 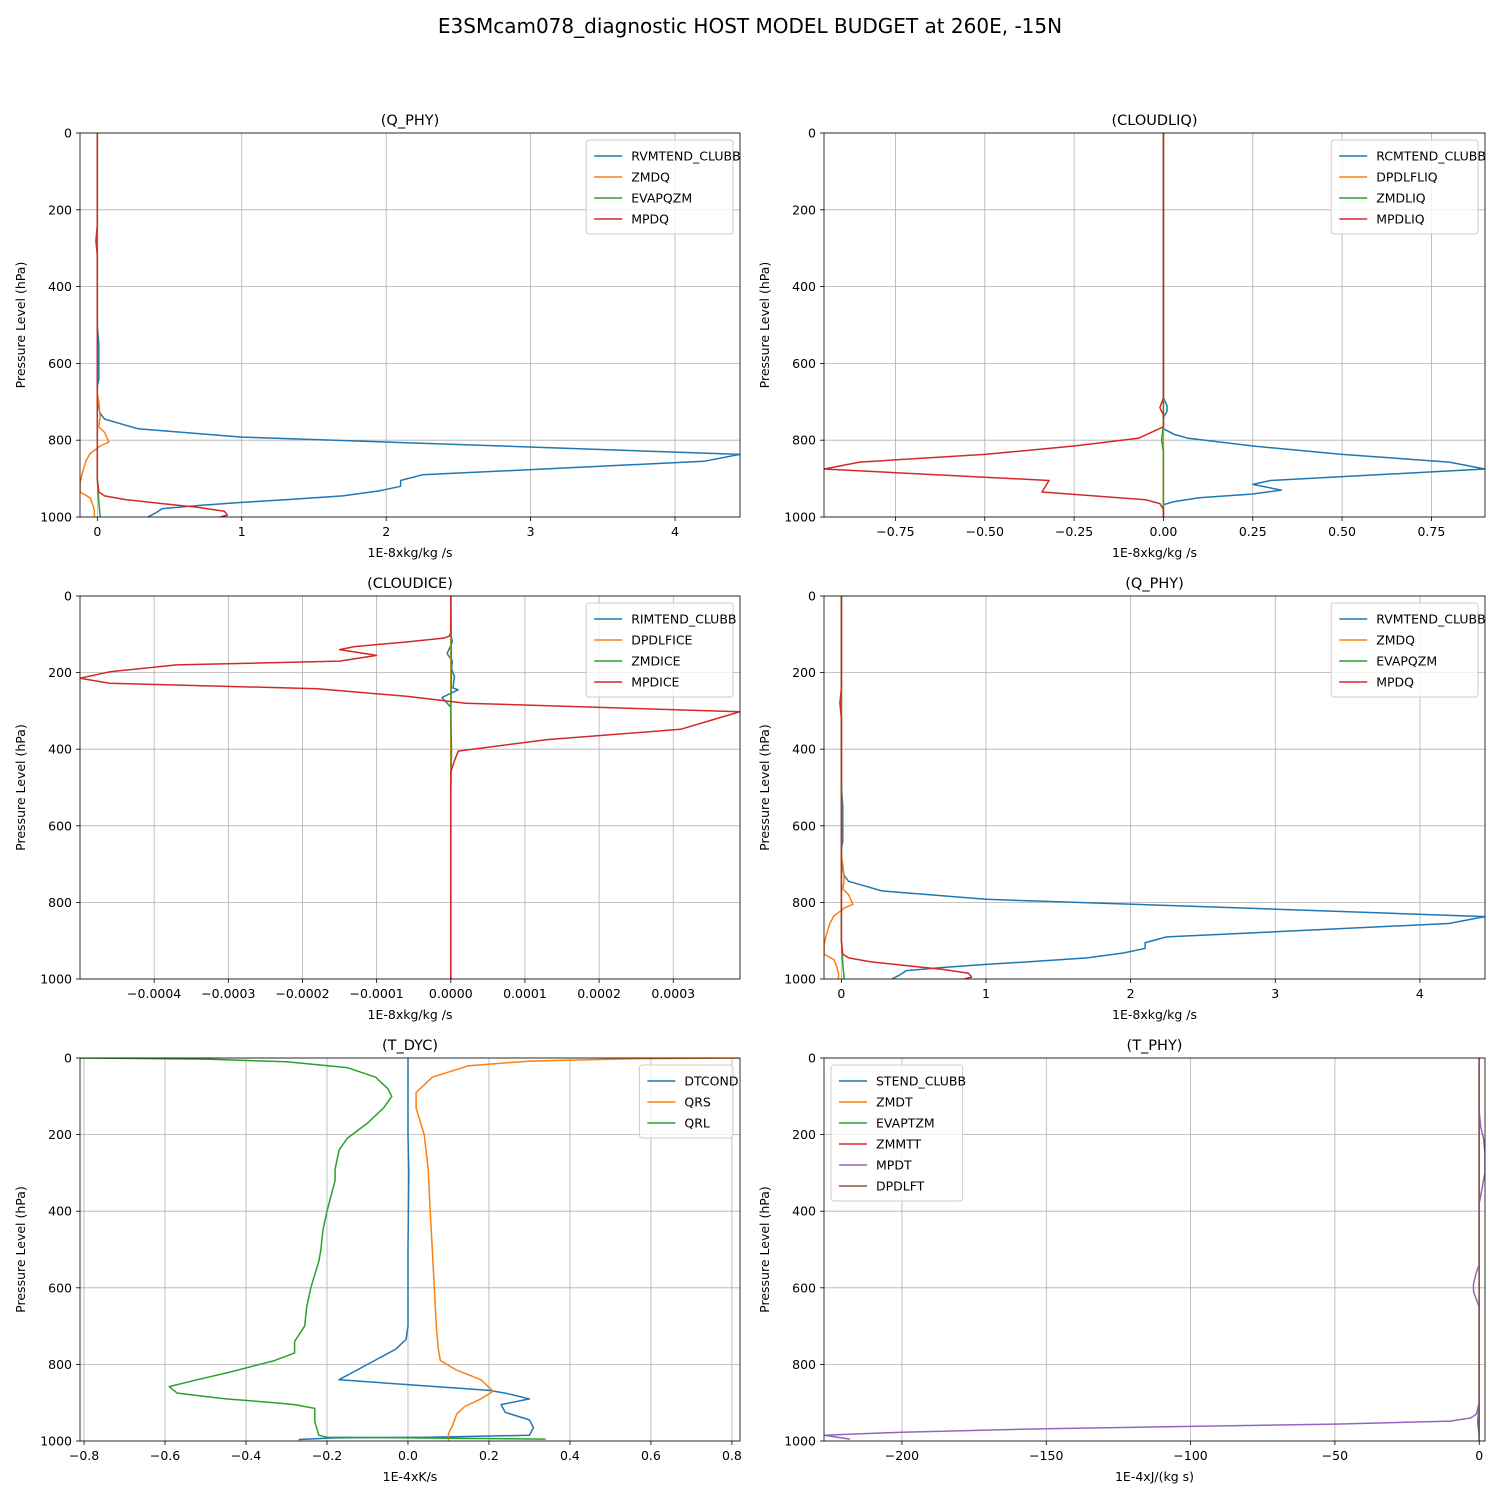 I want to click on x-tick-label: −0.0001, so click(x=377, y=993).